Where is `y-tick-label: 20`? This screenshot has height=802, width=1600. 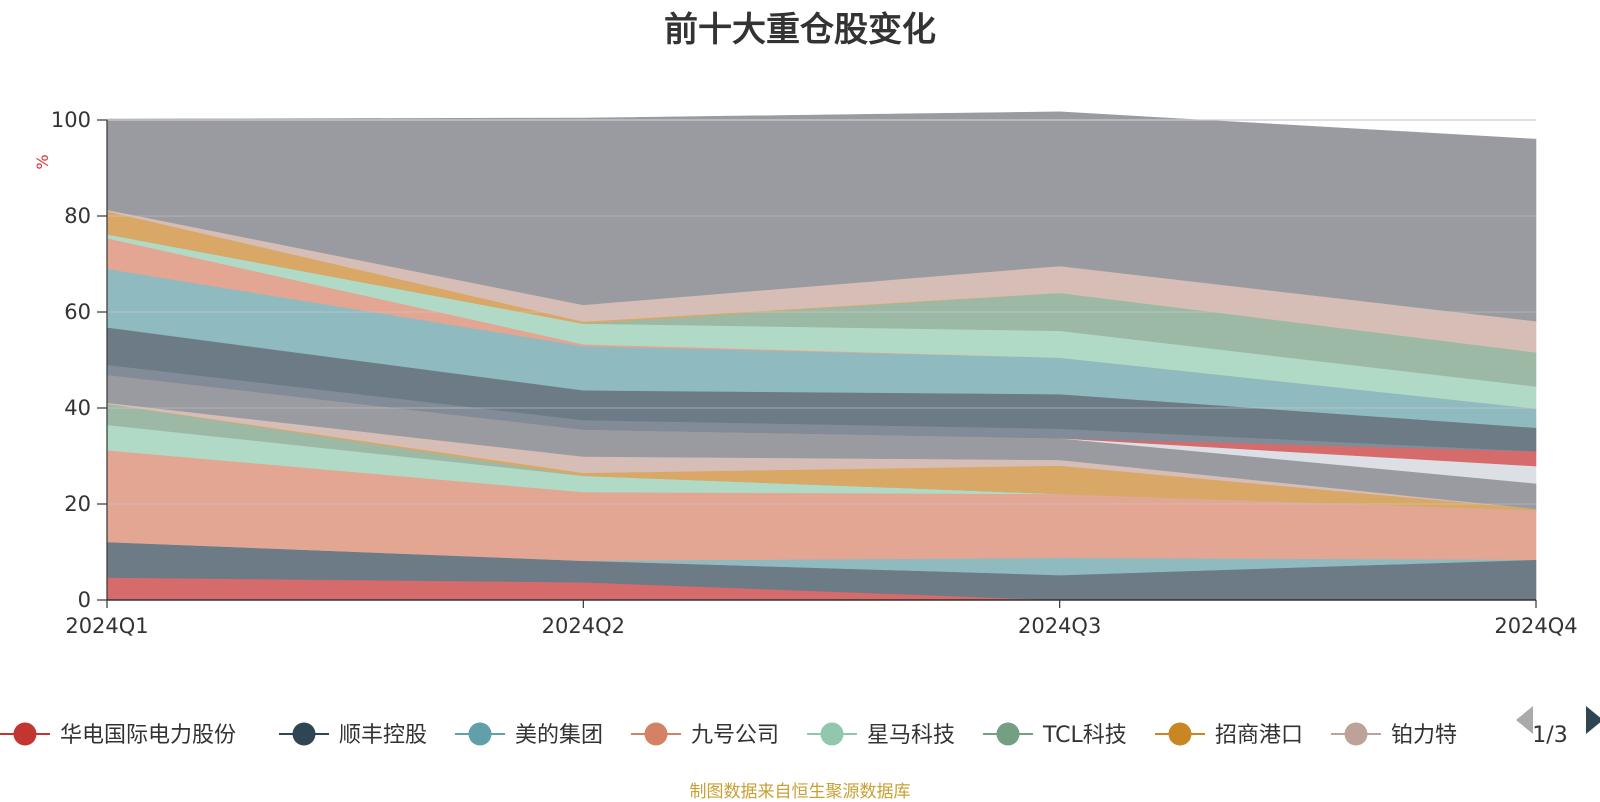 y-tick-label: 20 is located at coordinates (77, 504).